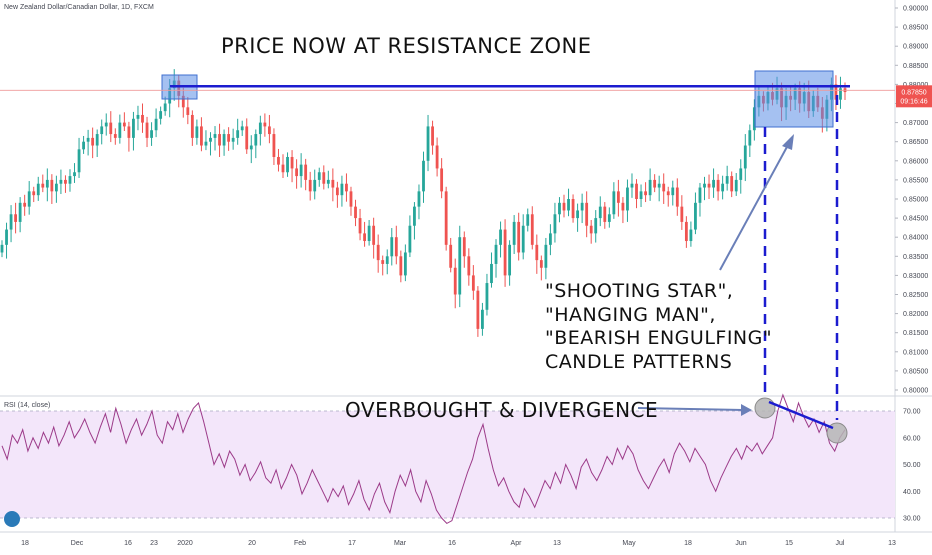 This screenshot has height=555, width=932. Describe the element at coordinates (915, 9) in the screenshot. I see `price-tick-label: 0.90000` at that location.